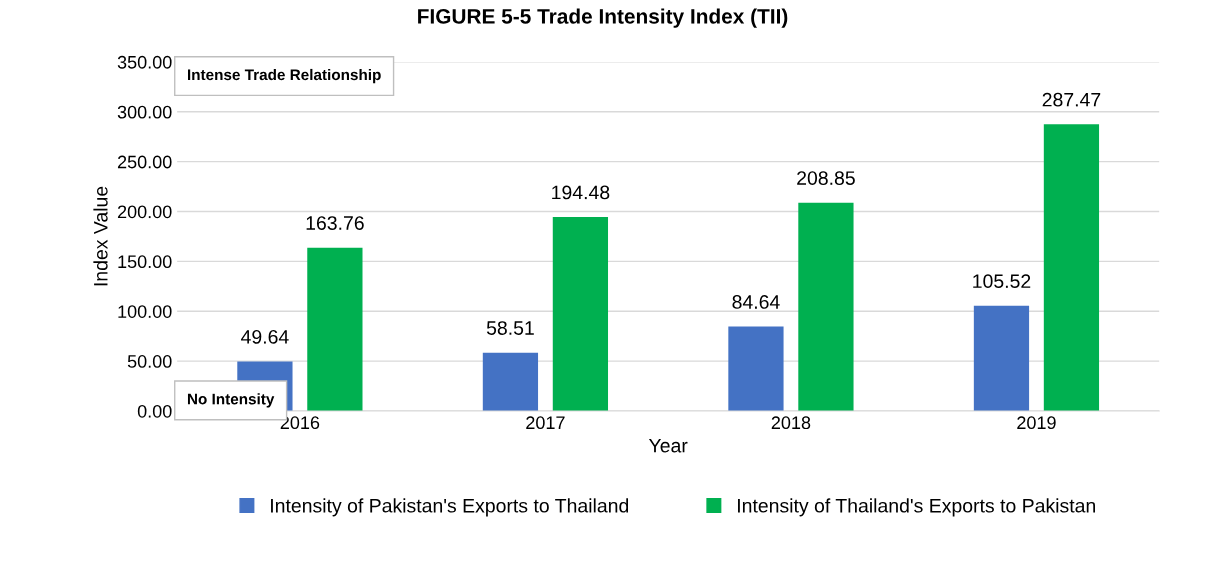 This screenshot has height=563, width=1205. I want to click on y-tick-label: 200.00, so click(144, 212).